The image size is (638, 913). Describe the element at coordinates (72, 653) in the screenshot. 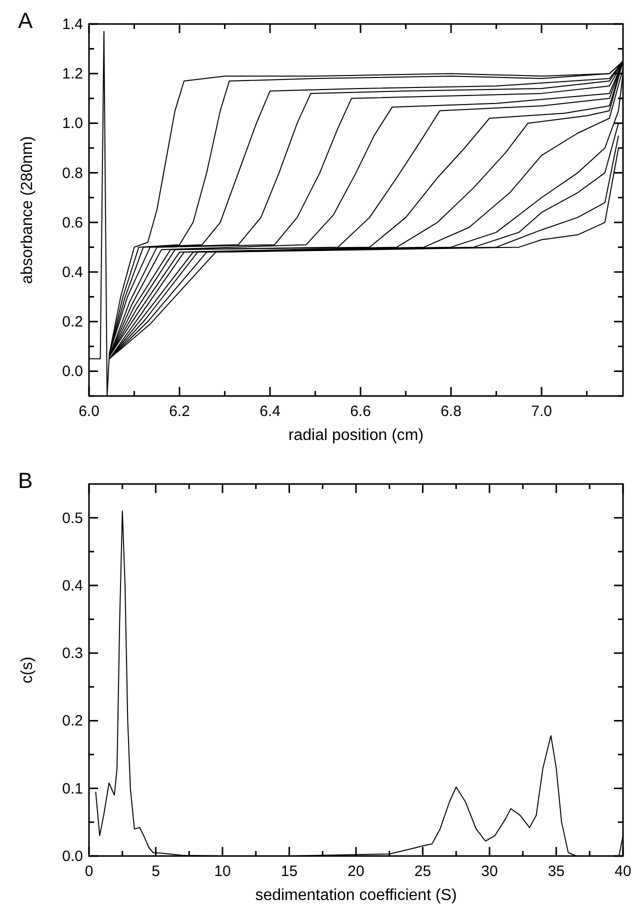

I see `y-tick-label: 0.3` at that location.